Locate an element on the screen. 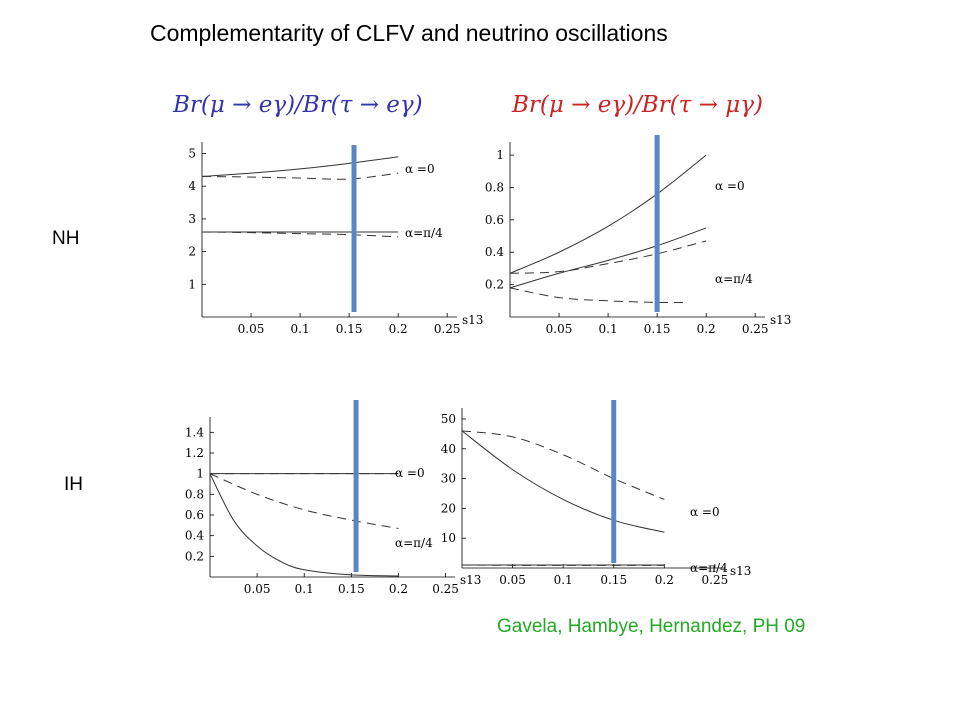 The width and height of the screenshot is (960, 720). y-tick-label: 10 is located at coordinates (448, 538).